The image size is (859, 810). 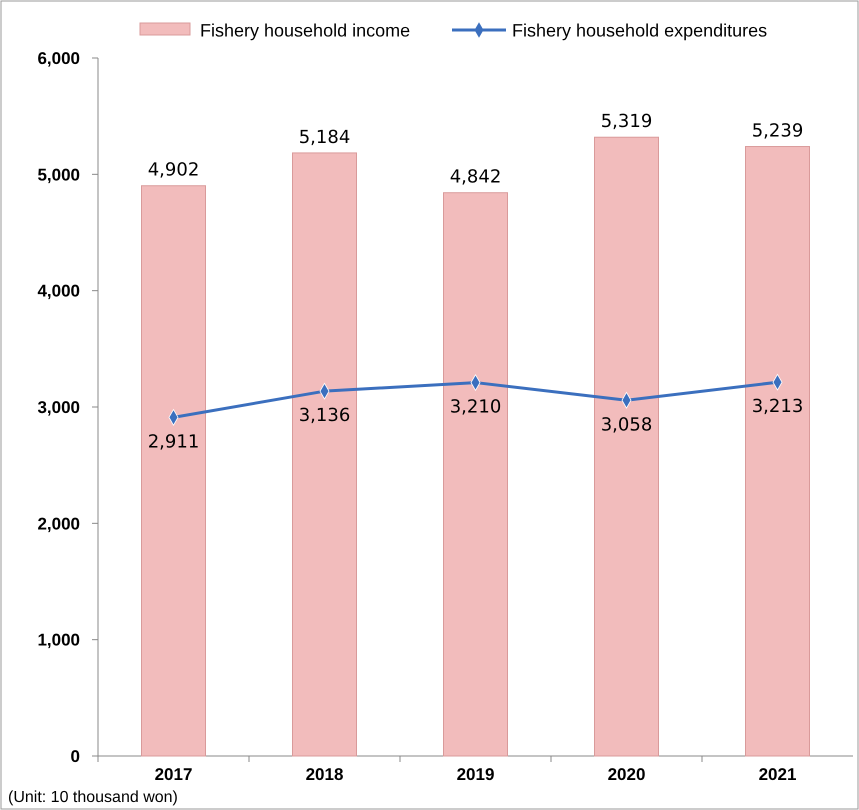 What do you see at coordinates (640, 30) in the screenshot?
I see `legend-label: Fishery household expenditures` at bounding box center [640, 30].